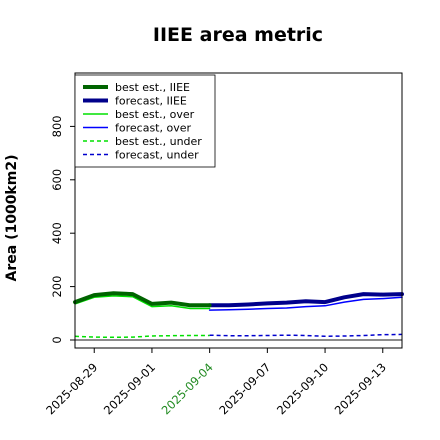  I want to click on x-tick-label: 2025-08-29, so click(71, 388).